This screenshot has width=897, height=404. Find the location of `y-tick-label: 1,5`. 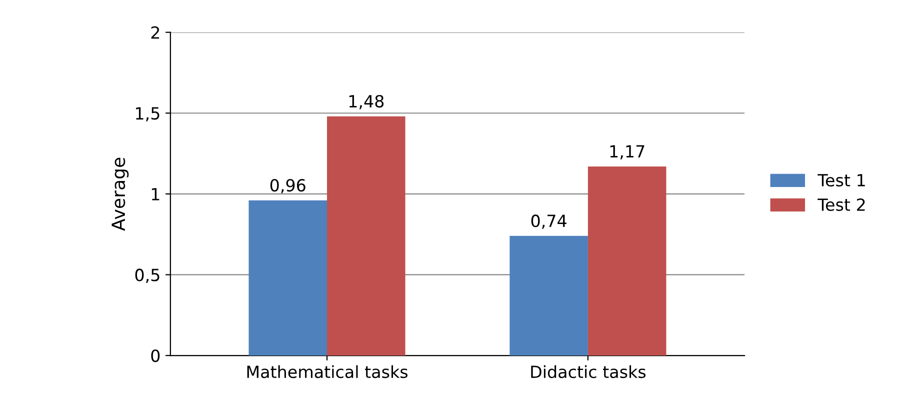

y-tick-label: 1,5 is located at coordinates (148, 114).